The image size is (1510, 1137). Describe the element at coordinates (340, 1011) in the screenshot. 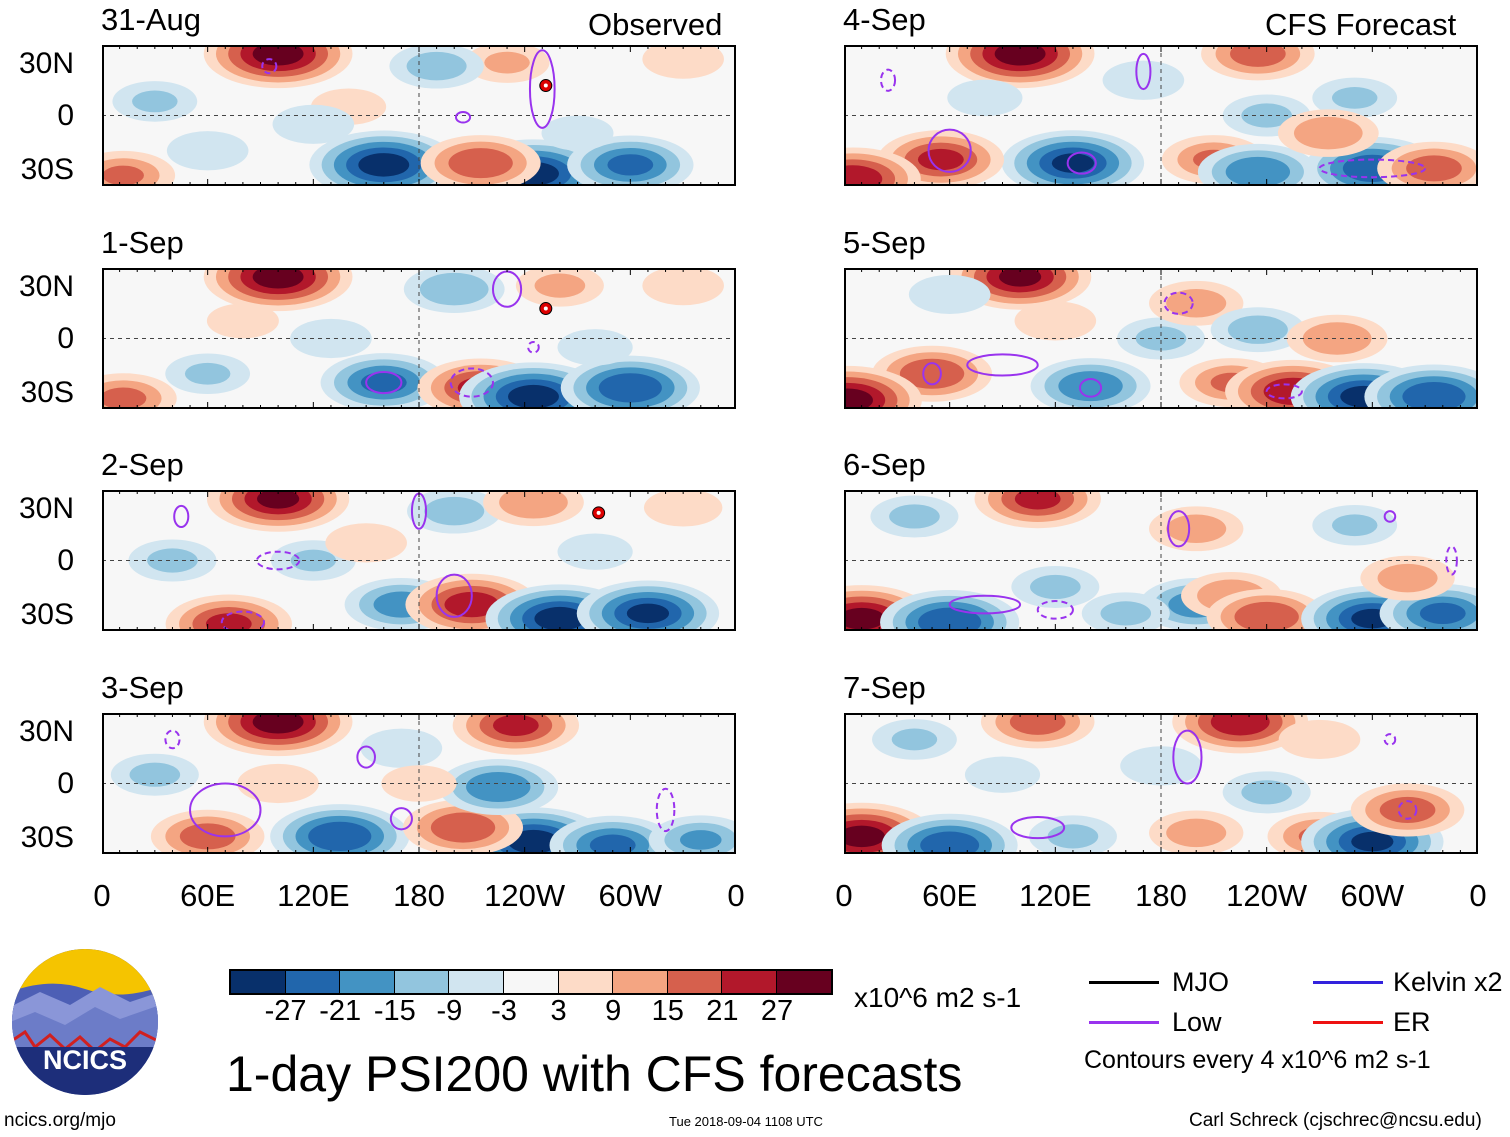

I see `colorbar-tick-label: -21` at that location.